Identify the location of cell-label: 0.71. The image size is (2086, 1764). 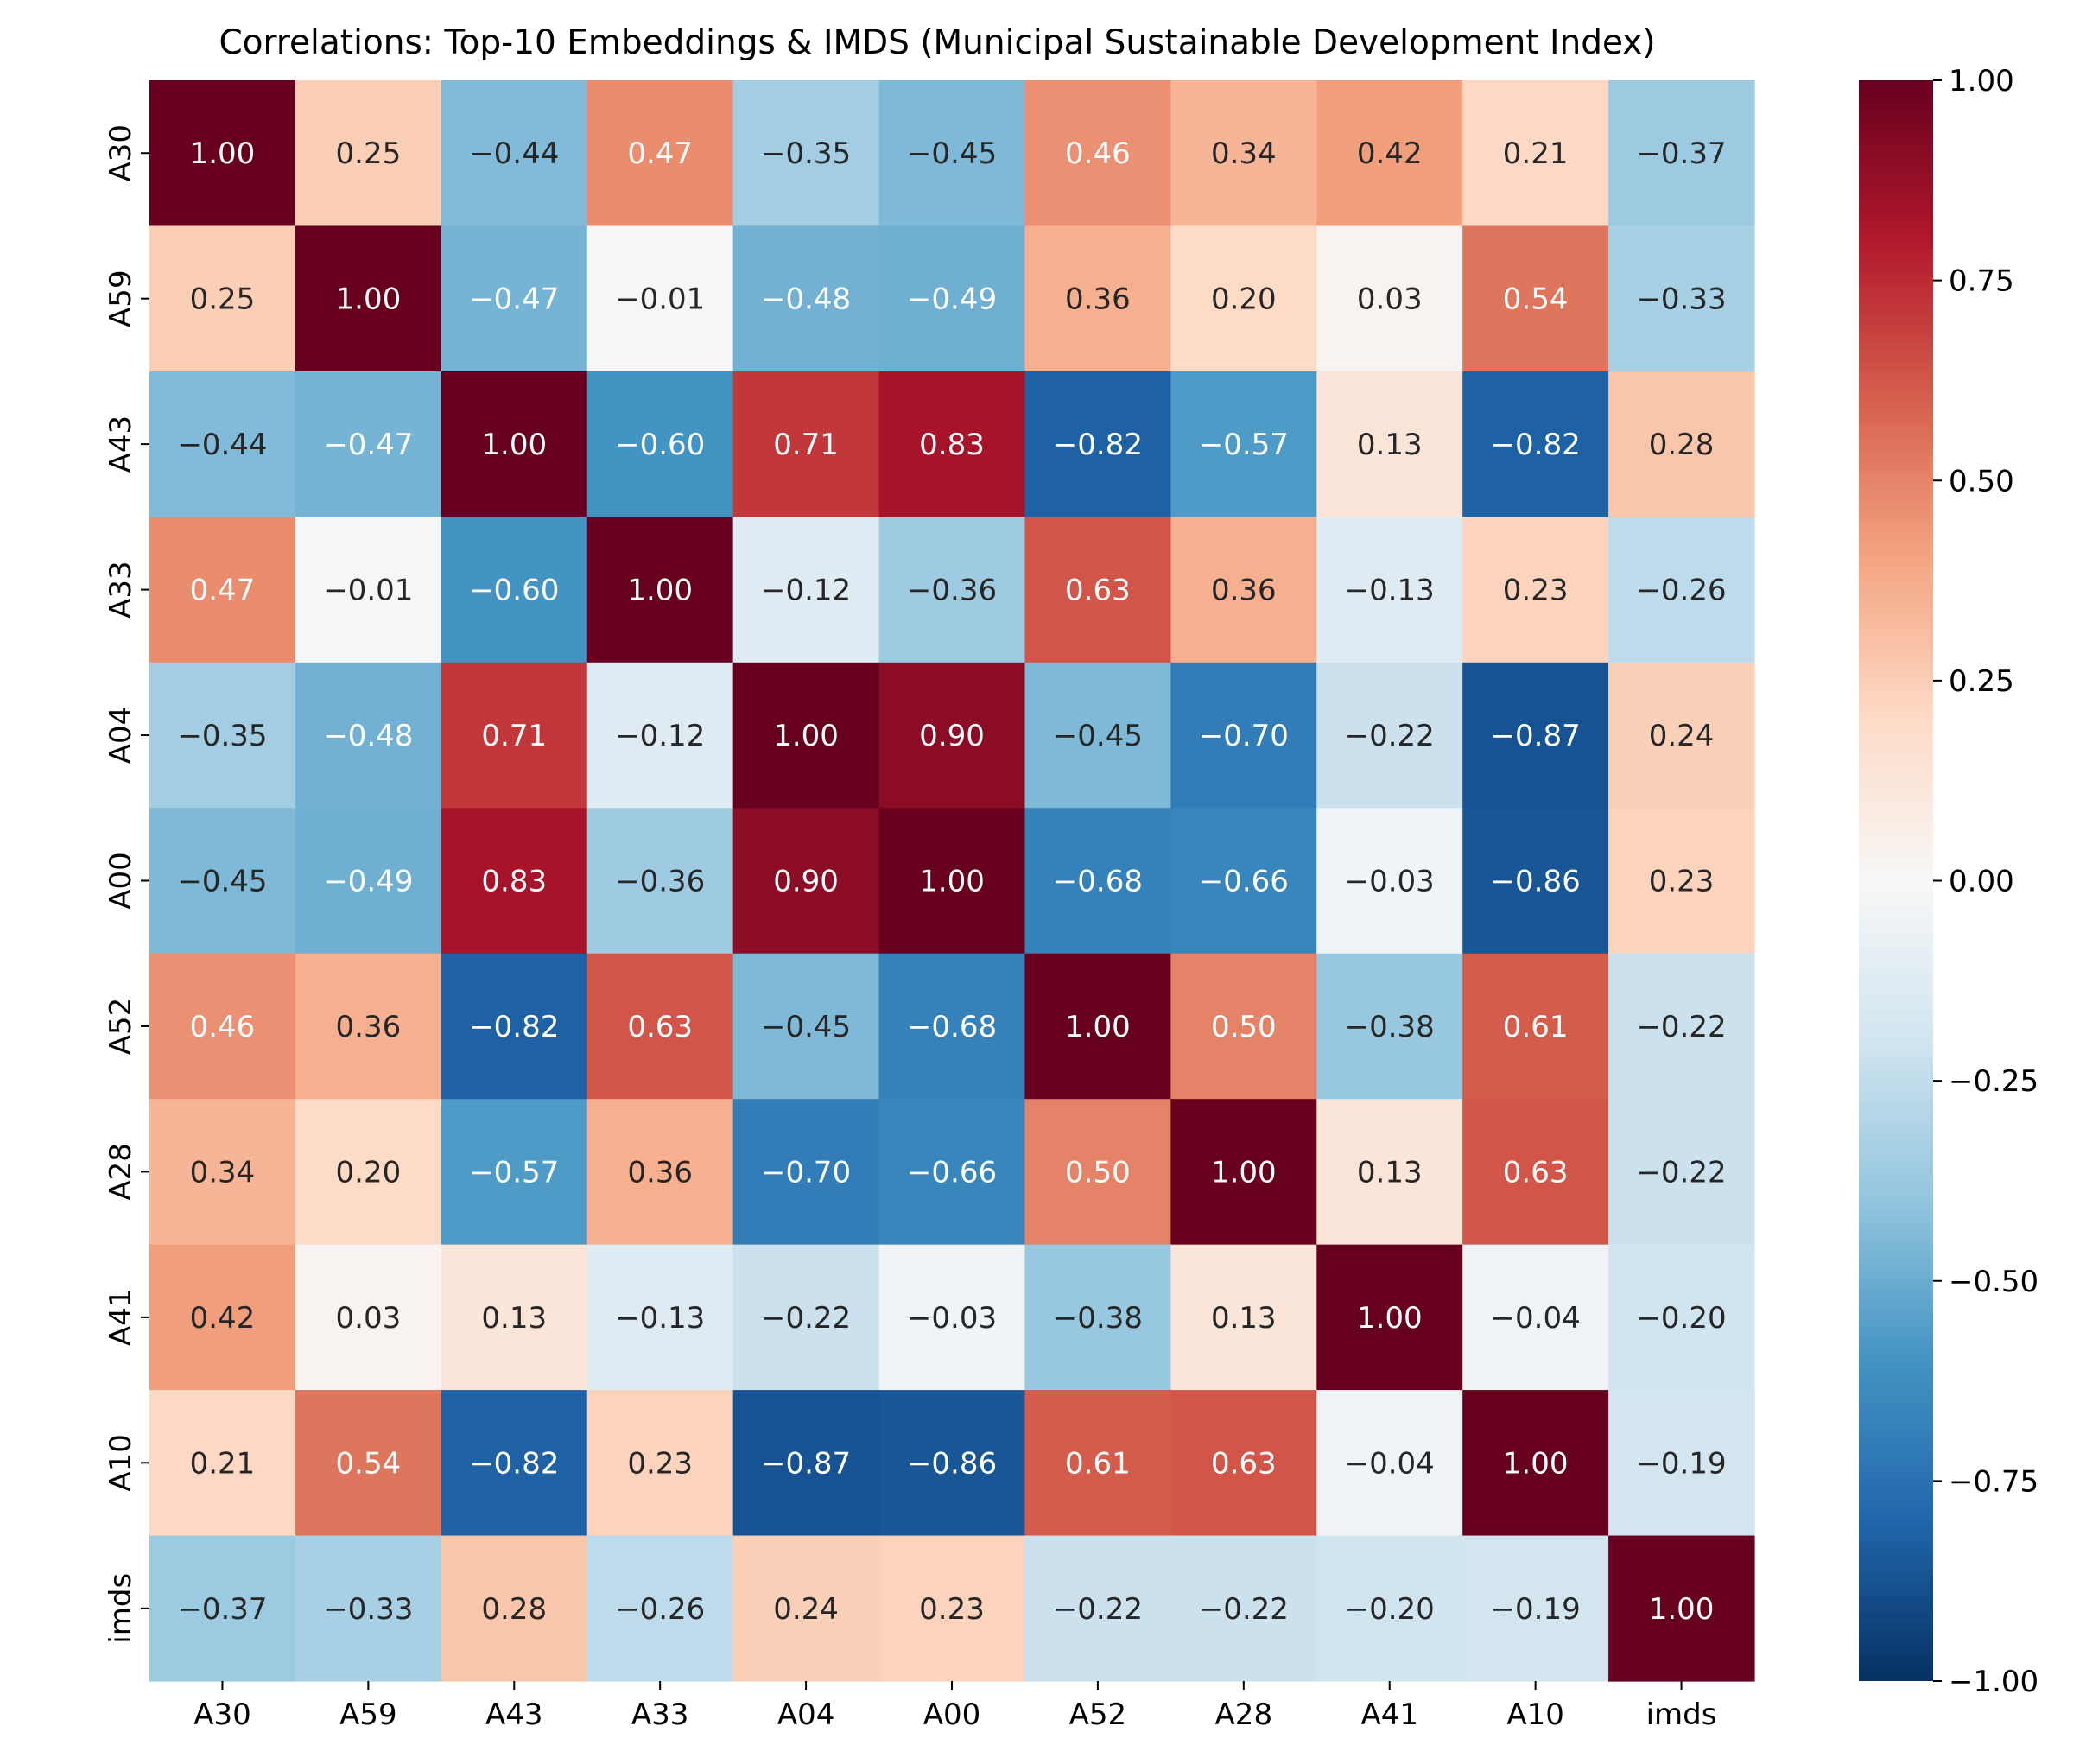
(806, 445).